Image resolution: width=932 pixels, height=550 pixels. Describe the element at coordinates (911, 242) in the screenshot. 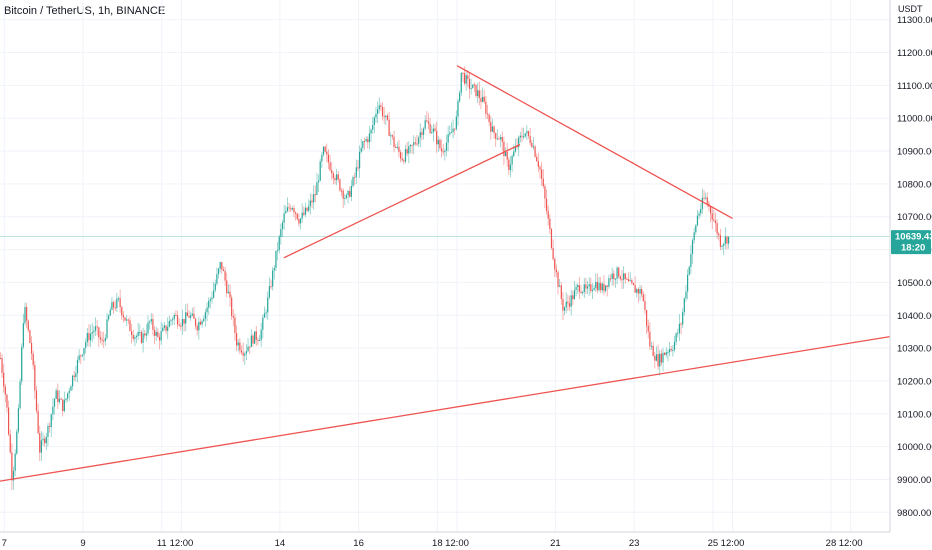

I see `last-price-tag: 10639.43 18:20` at that location.